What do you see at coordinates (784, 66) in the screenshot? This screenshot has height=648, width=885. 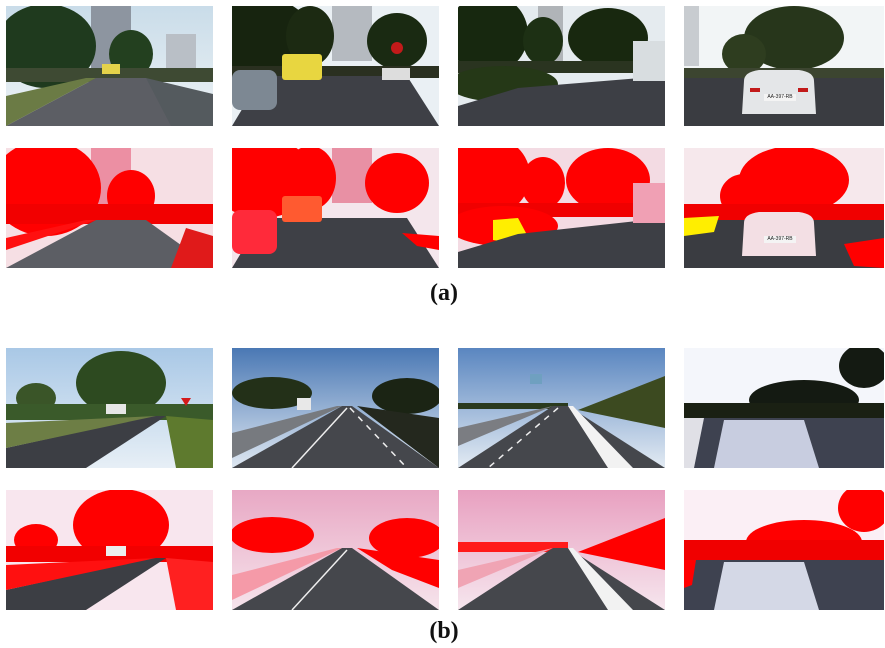 I see `panel-a-original-4: AA-397-RB` at bounding box center [784, 66].